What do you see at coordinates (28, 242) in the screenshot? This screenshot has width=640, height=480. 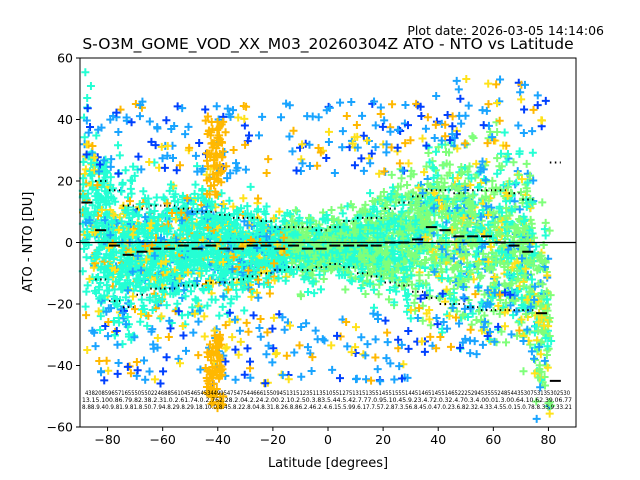 I see `y-axis-label: ATO - NTO [DU]` at bounding box center [28, 242].